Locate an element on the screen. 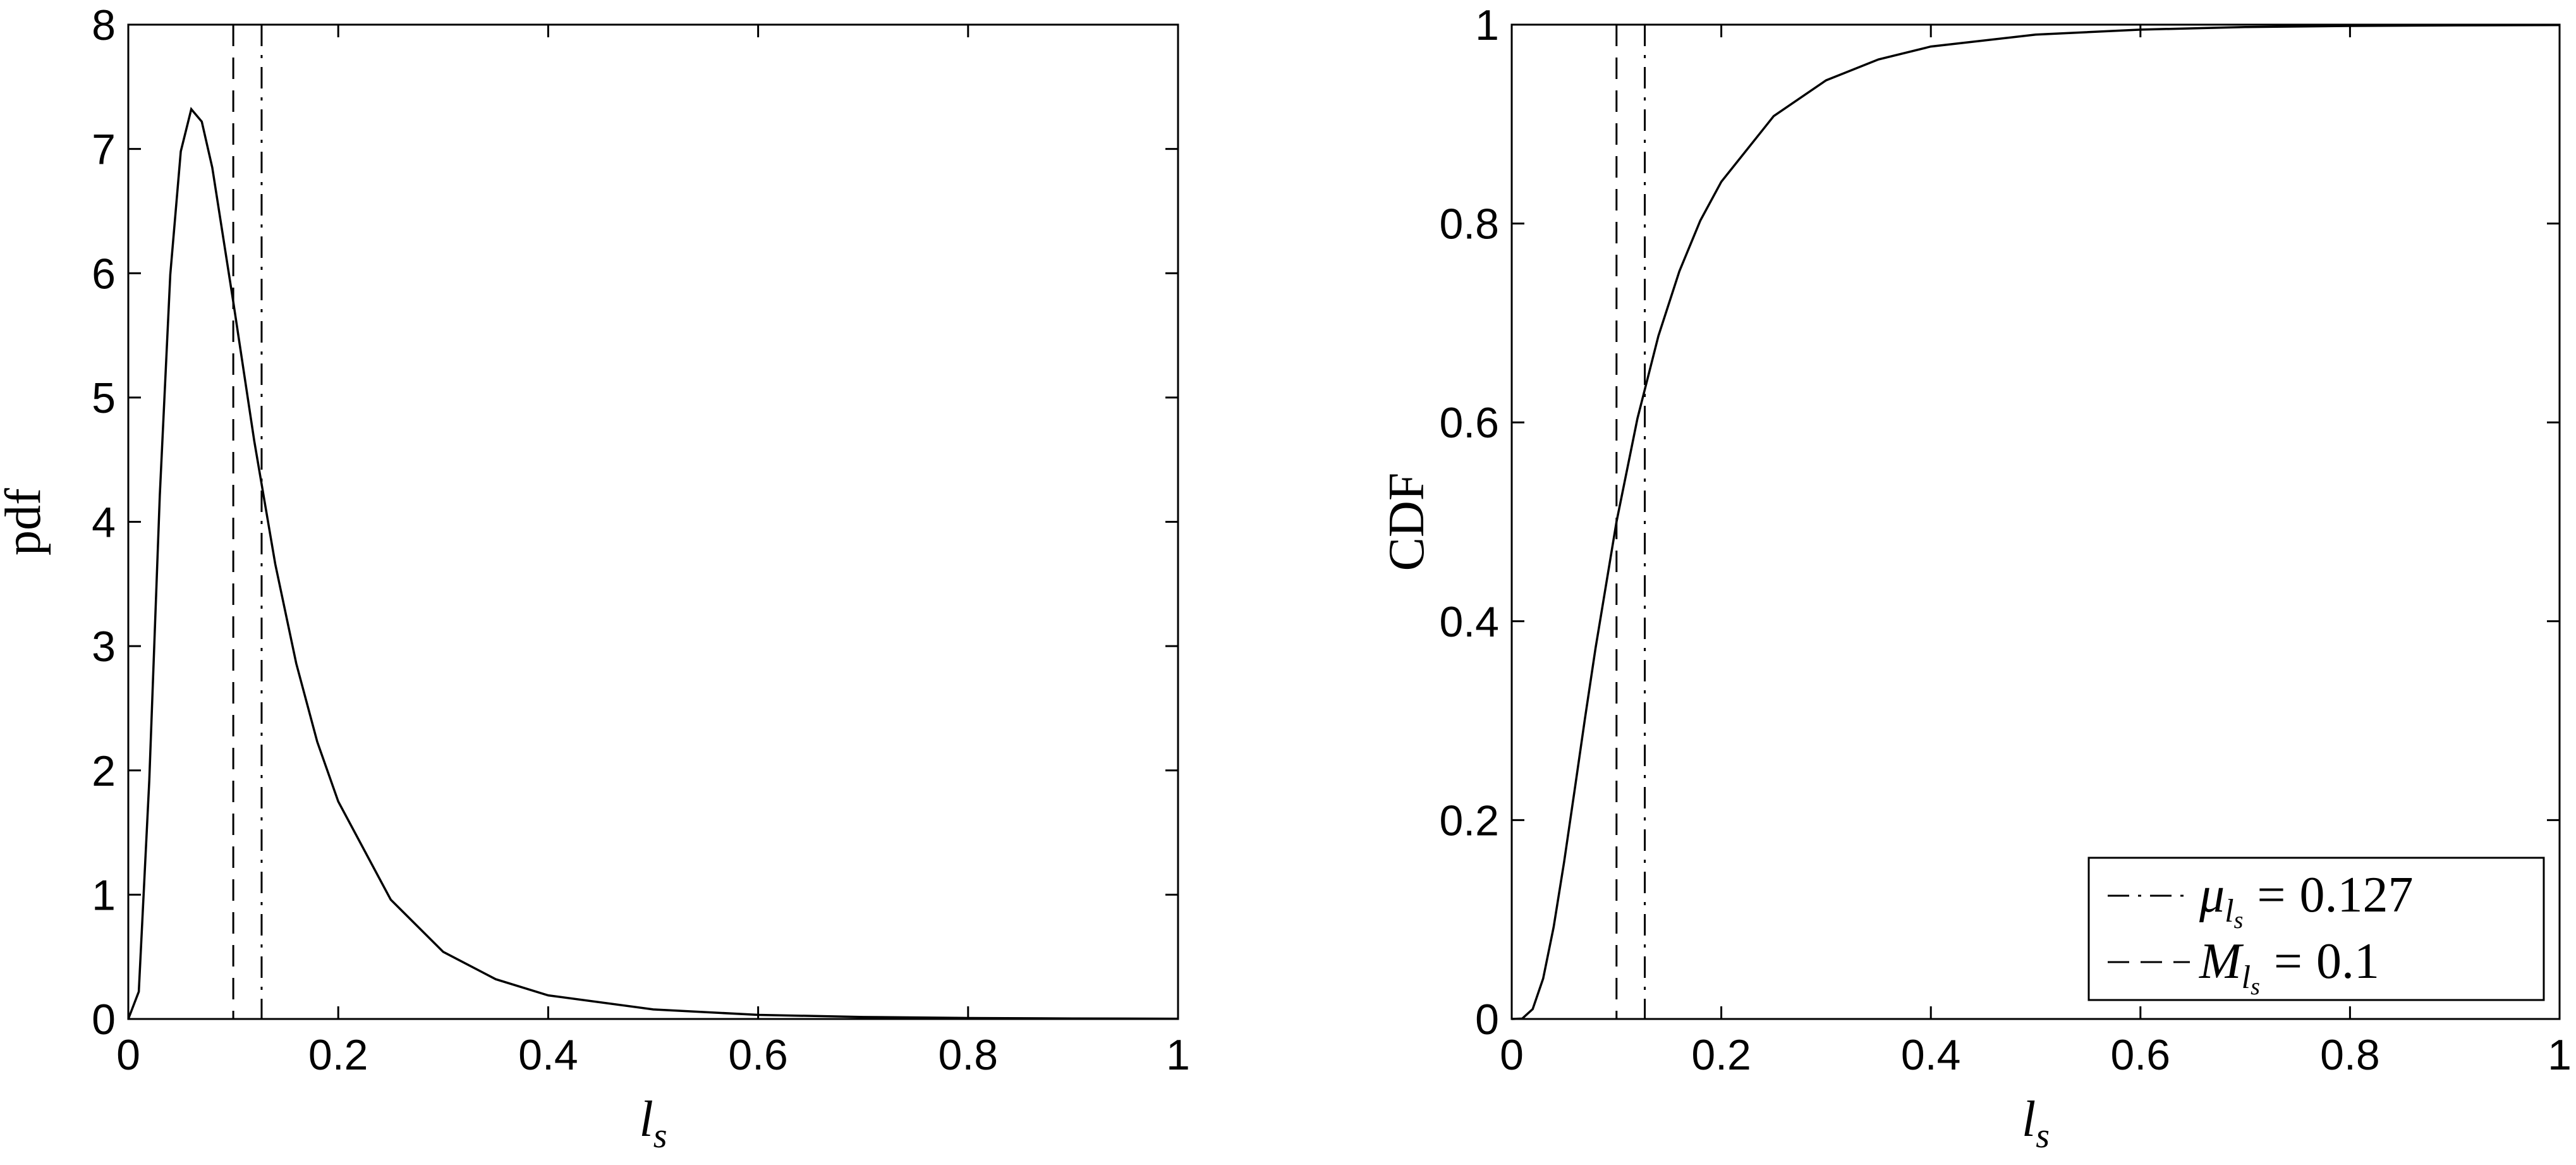  y-tick-label: 2 is located at coordinates (104, 771).